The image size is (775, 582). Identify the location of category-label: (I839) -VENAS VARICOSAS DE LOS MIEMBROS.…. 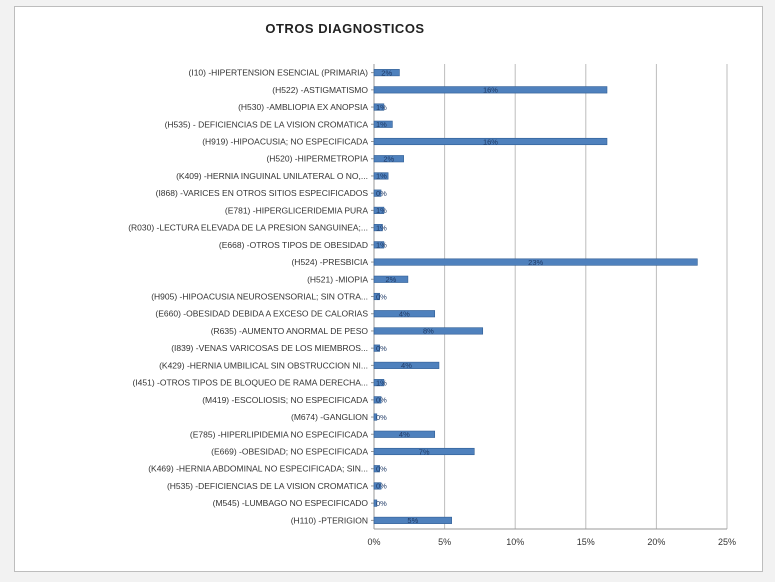
(269, 348).